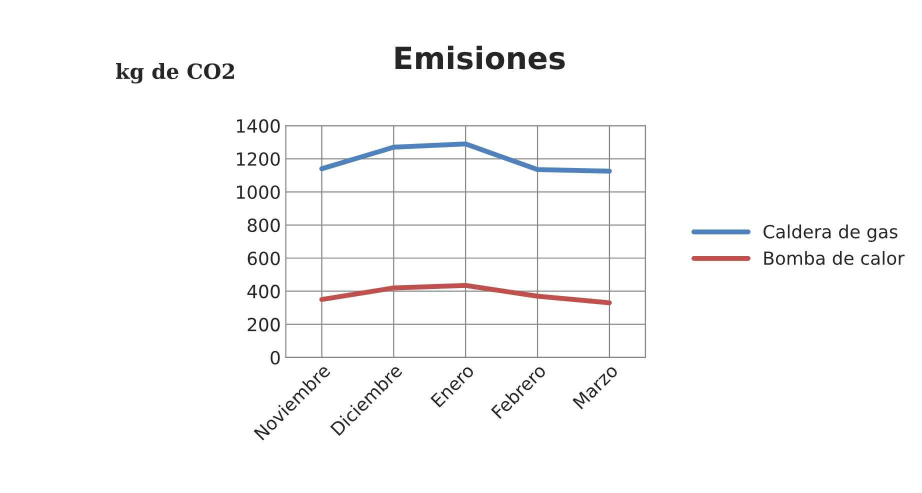 The width and height of the screenshot is (922, 493). What do you see at coordinates (258, 126) in the screenshot?
I see `y-tick-label: 1400` at bounding box center [258, 126].